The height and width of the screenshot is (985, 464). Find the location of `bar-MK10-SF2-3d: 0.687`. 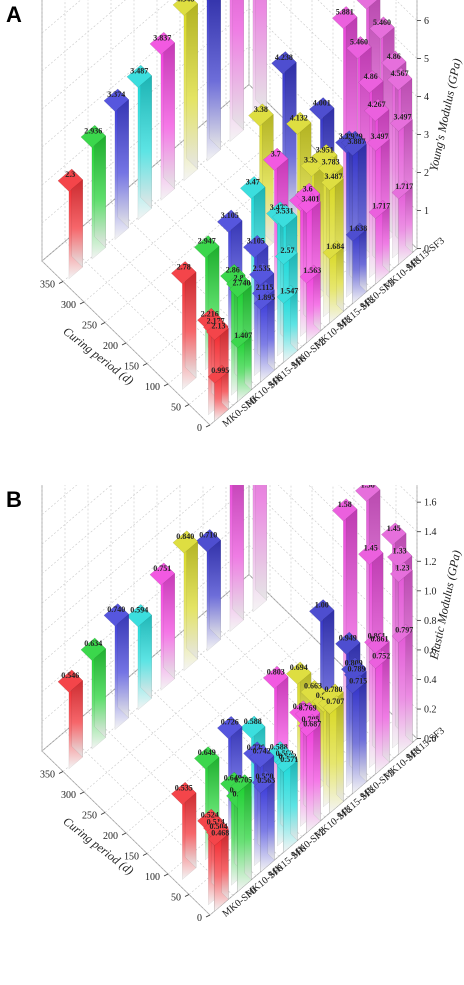

bar-MK10-SF2-3d: 0.687 is located at coordinates (310, 775).